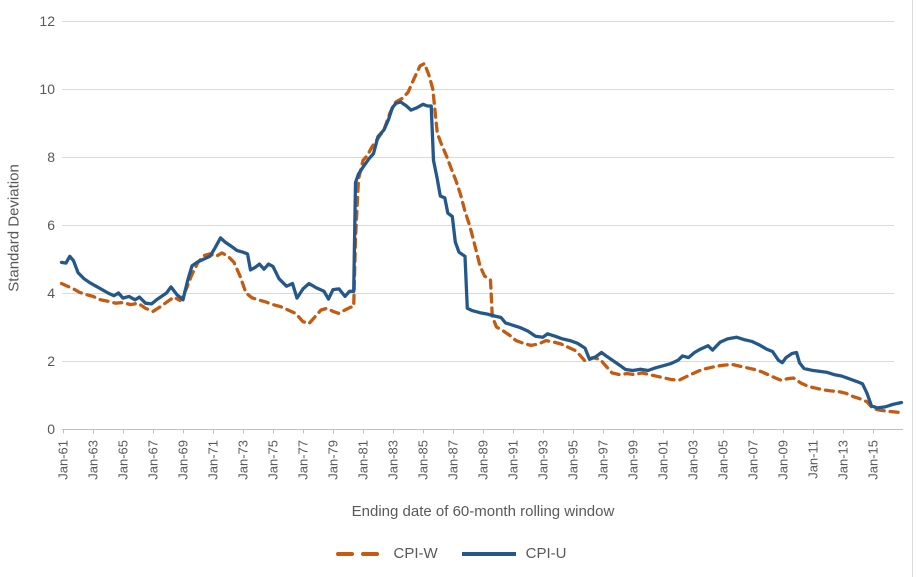  I want to click on x-tick-label: Jan-83, so click(393, 460).